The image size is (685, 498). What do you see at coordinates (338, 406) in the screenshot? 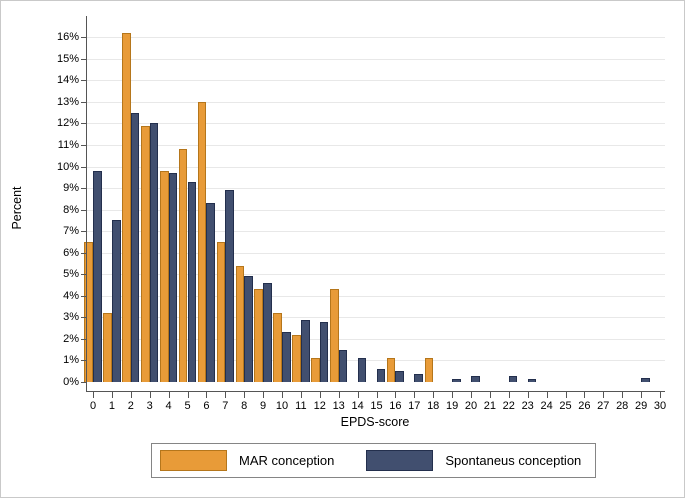
I see `x-tick-label: 13` at bounding box center [338, 406].